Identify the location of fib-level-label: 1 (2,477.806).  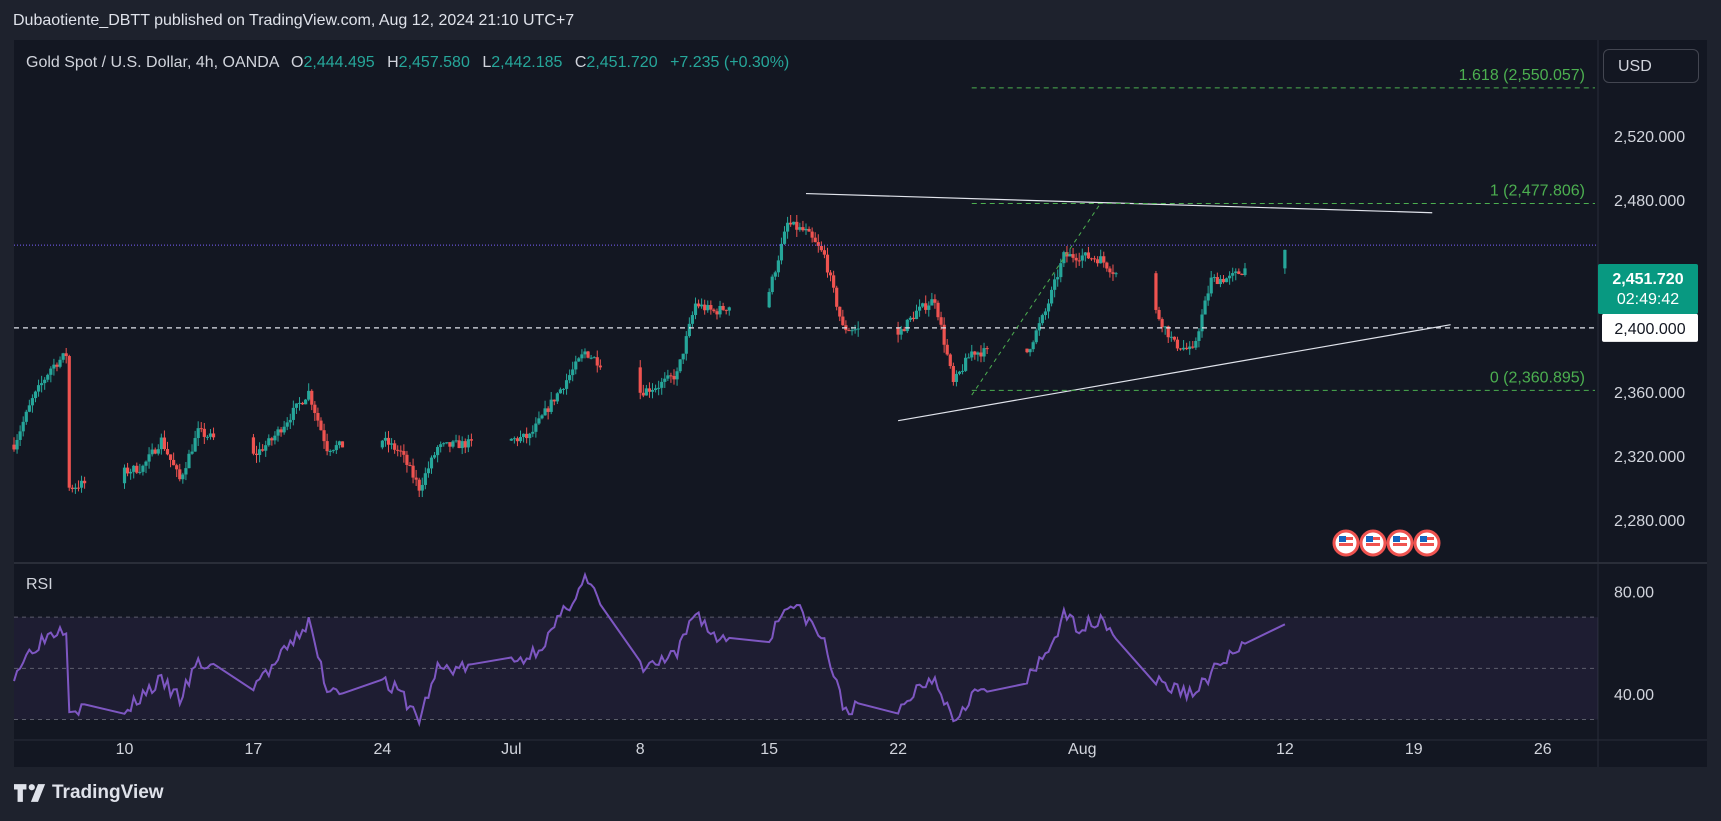
(1537, 190).